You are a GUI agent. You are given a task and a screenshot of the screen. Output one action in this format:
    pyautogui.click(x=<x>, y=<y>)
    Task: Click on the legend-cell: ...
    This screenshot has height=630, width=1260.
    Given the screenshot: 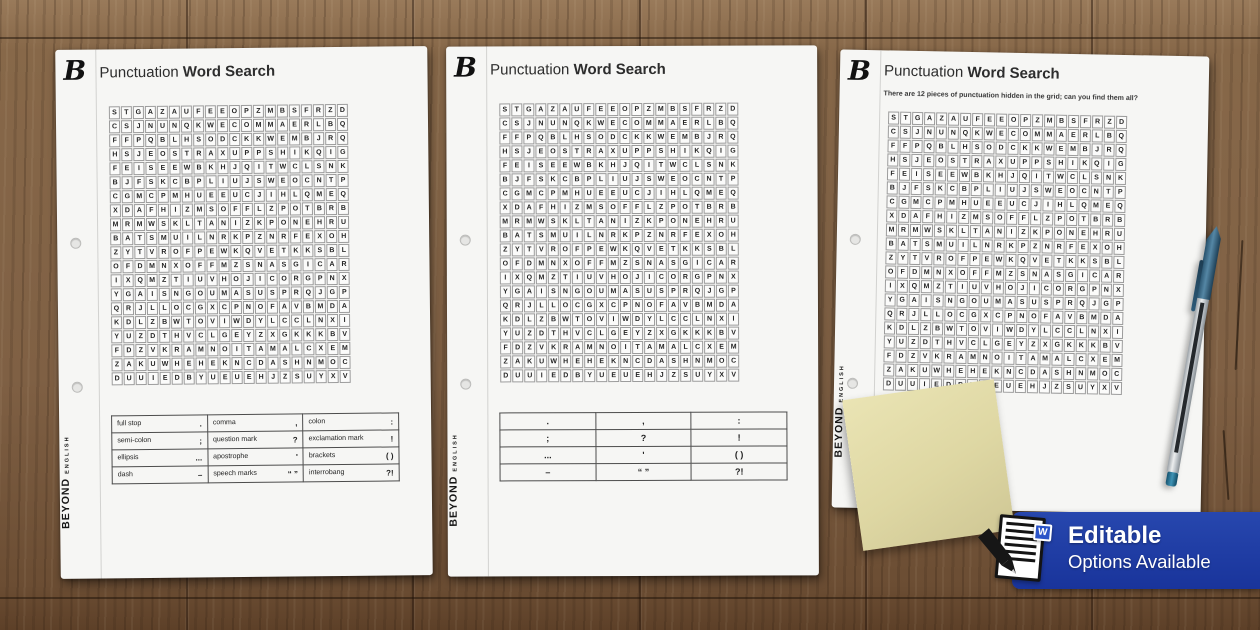 What is the action you would take?
    pyautogui.click(x=547, y=455)
    